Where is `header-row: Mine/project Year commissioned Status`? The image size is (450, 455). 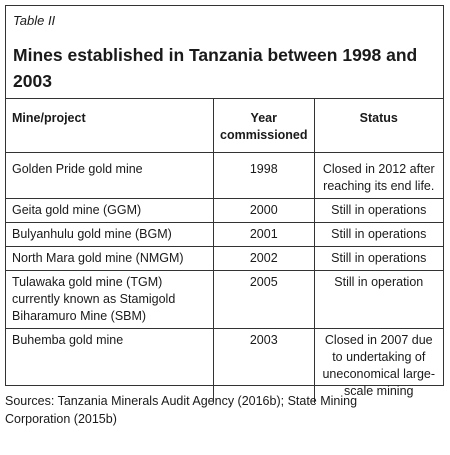
header-row: Mine/project Year commissioned Status is located at coordinates (224, 125).